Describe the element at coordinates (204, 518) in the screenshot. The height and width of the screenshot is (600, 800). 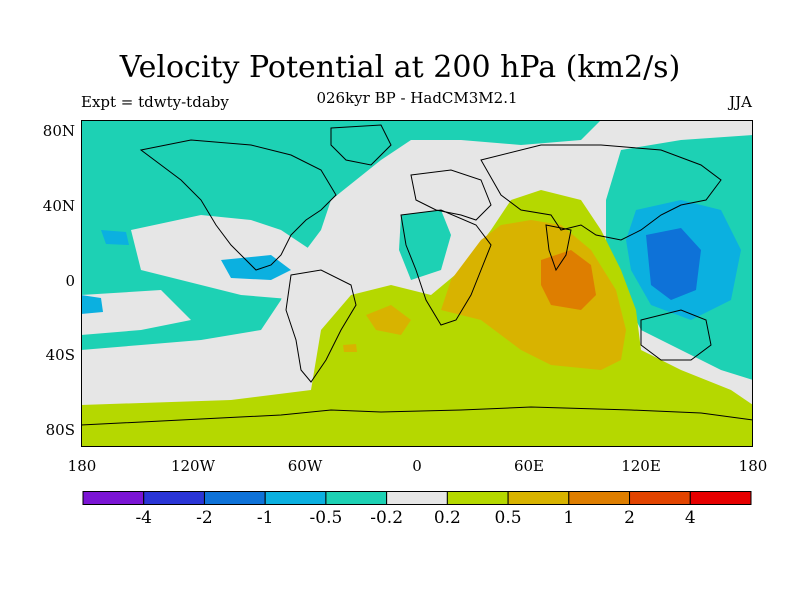
I see `colorbar-label: -2` at that location.